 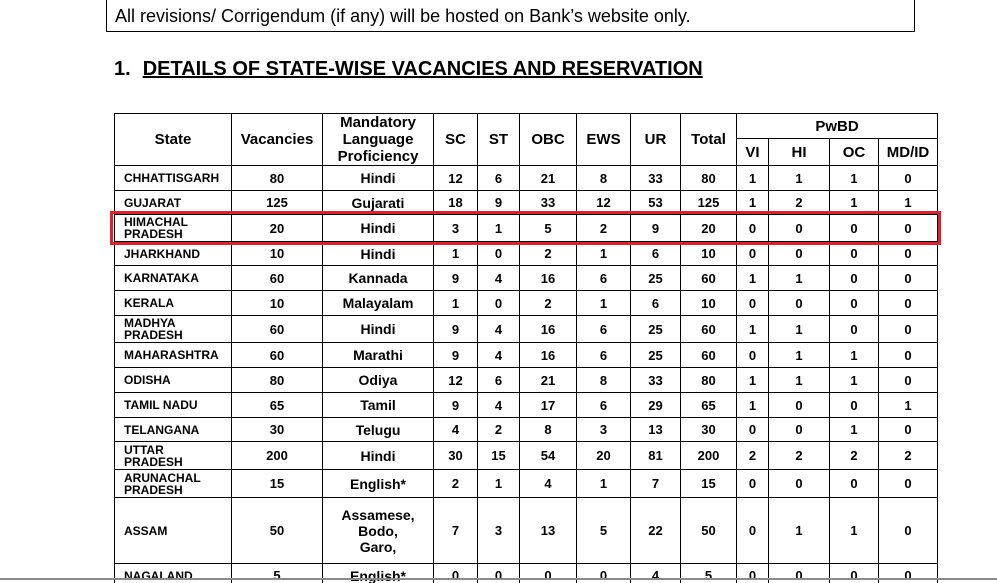 What do you see at coordinates (708, 228) in the screenshot?
I see `cell-total: 20` at bounding box center [708, 228].